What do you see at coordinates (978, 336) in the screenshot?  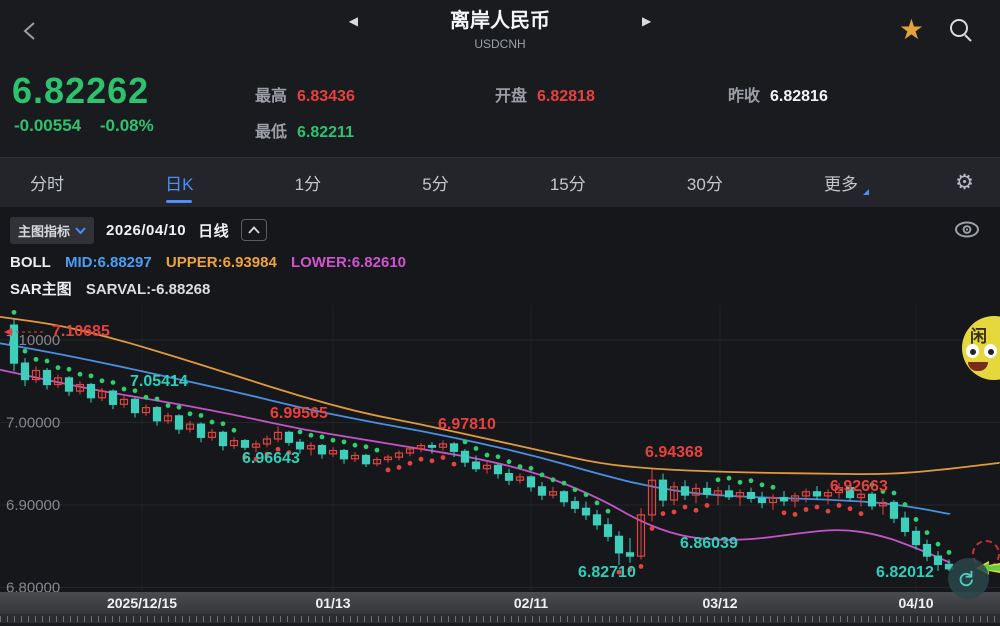 I see `promo-sticker-label: 闲` at bounding box center [978, 336].